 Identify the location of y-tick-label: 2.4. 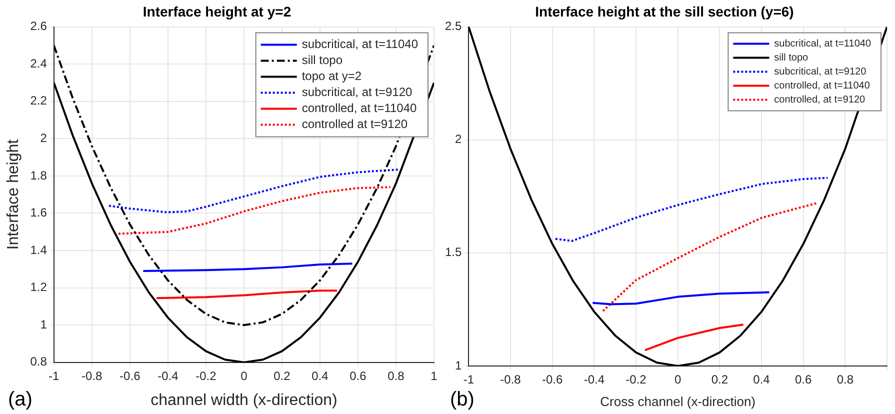
(39, 63).